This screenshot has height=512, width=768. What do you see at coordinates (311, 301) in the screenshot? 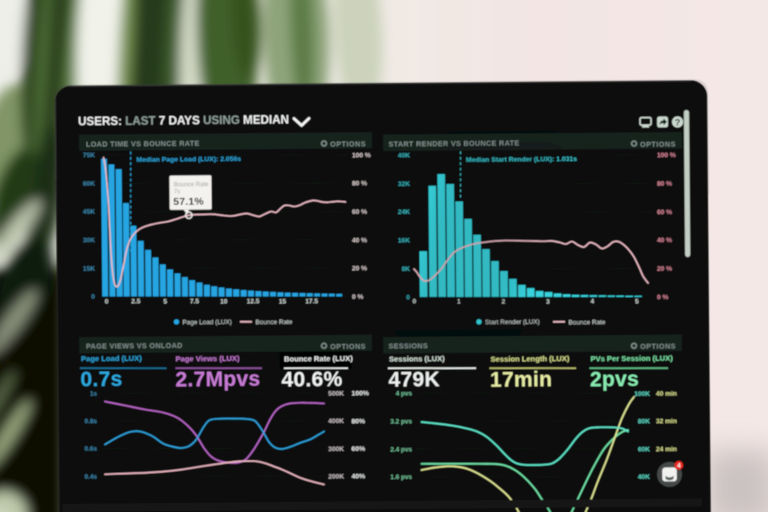
I see `svg-text: 17.5` at bounding box center [311, 301].